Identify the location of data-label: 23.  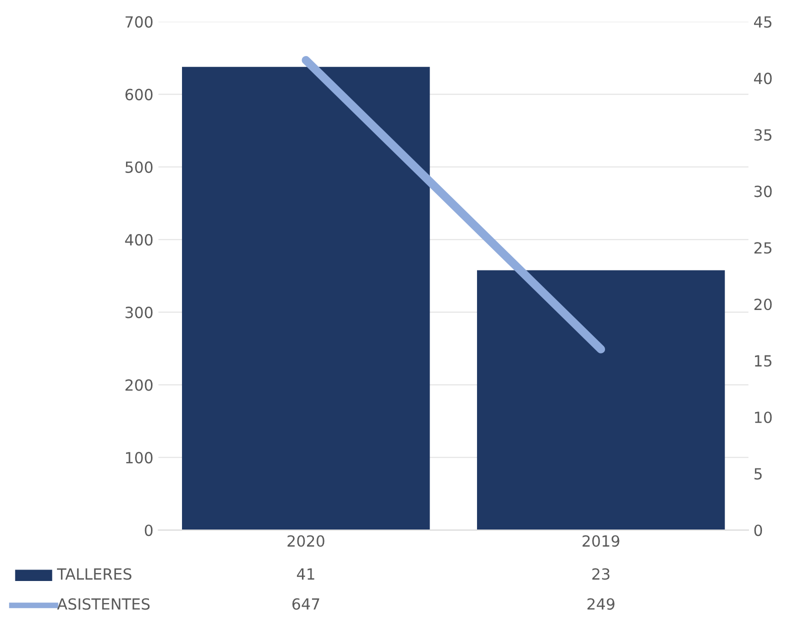
(601, 574).